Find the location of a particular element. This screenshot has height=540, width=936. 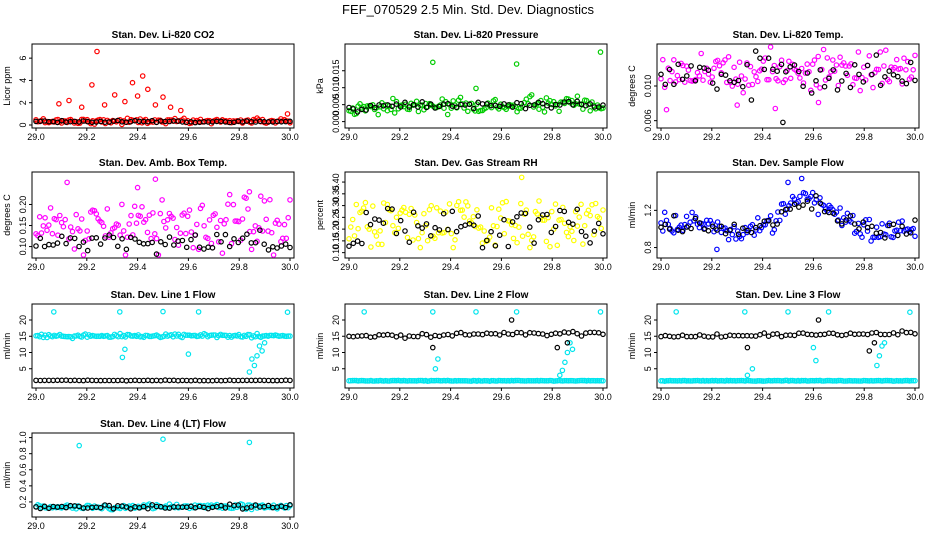

y-tick-label: 15 is located at coordinates (336, 336).